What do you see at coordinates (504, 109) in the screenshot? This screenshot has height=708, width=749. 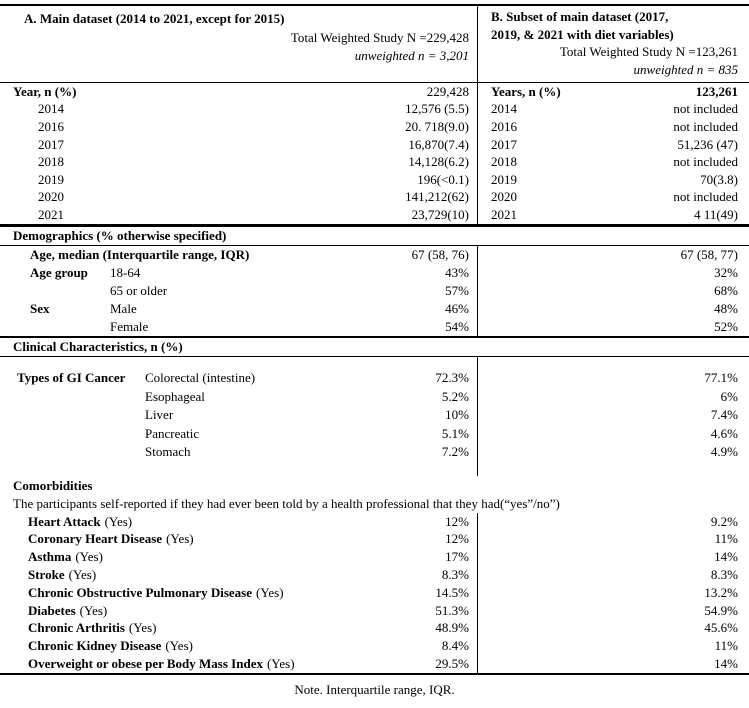 I see `year-label-b: 2014` at bounding box center [504, 109].